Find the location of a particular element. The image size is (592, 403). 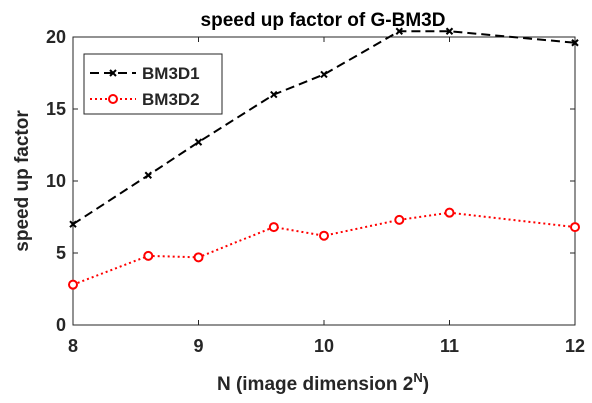

chart-title: speed up factor of G-BM3D is located at coordinates (323, 20).